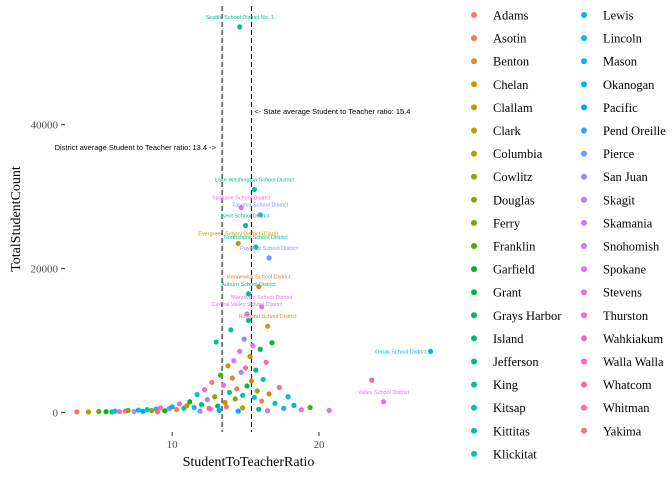  Describe the element at coordinates (506, 385) in the screenshot. I see `legend-label: King` at that location.